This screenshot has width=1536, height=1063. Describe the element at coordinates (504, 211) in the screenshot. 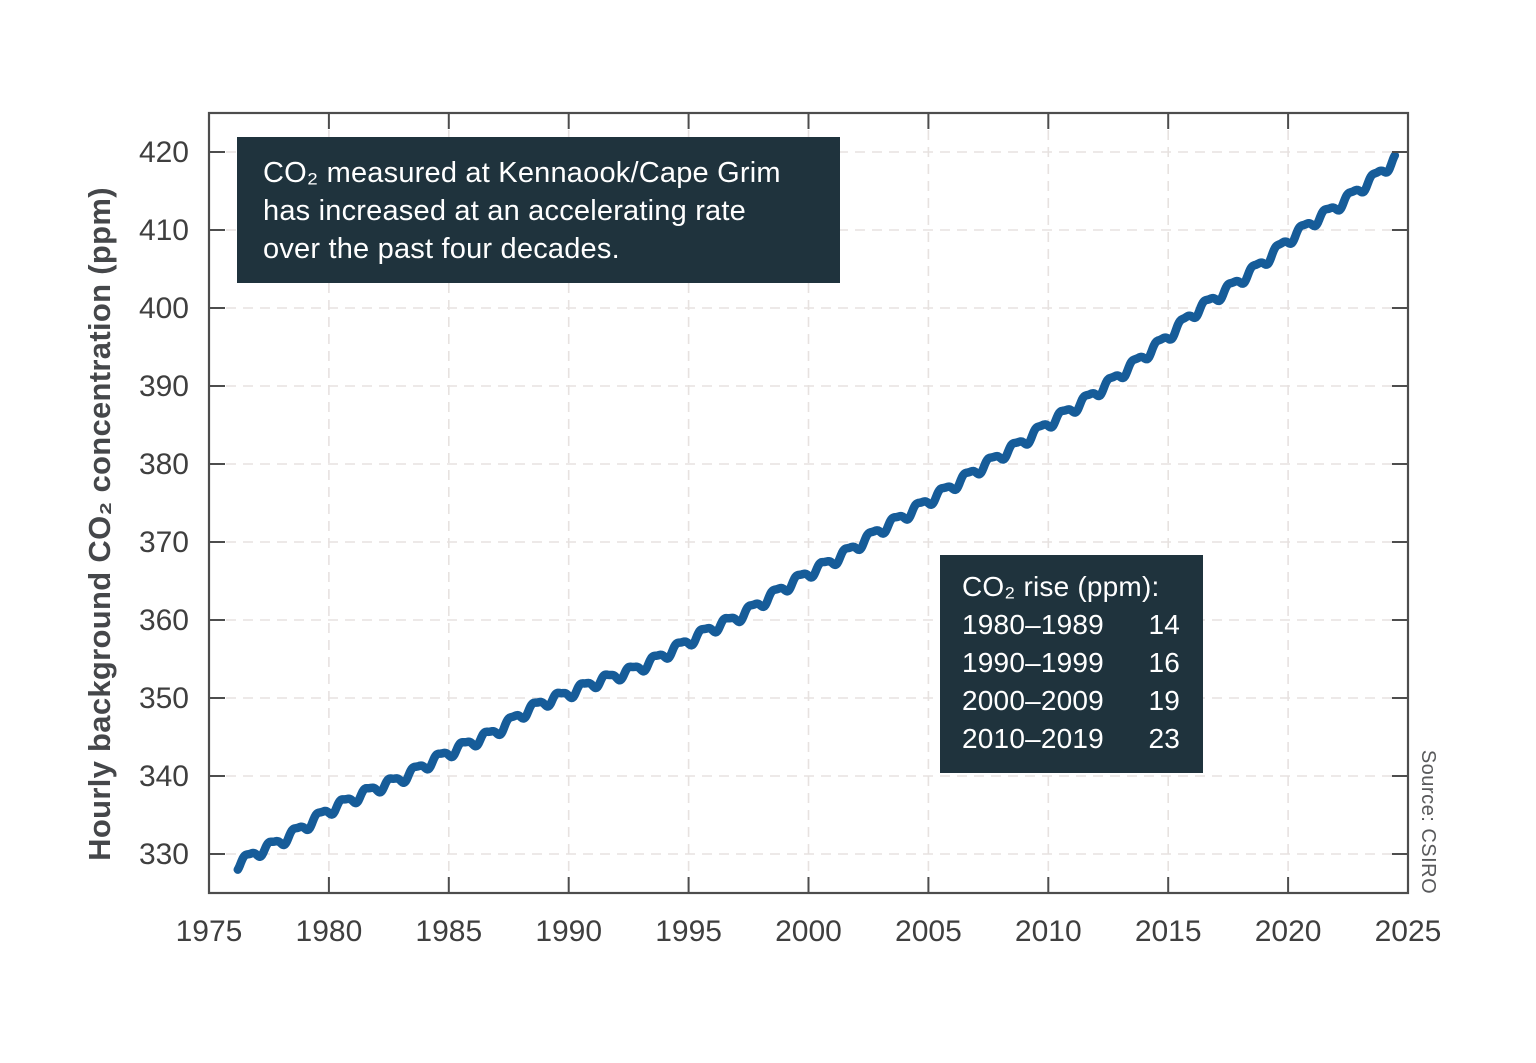

I see `headline-line: has increased at an accelerating rate` at that location.